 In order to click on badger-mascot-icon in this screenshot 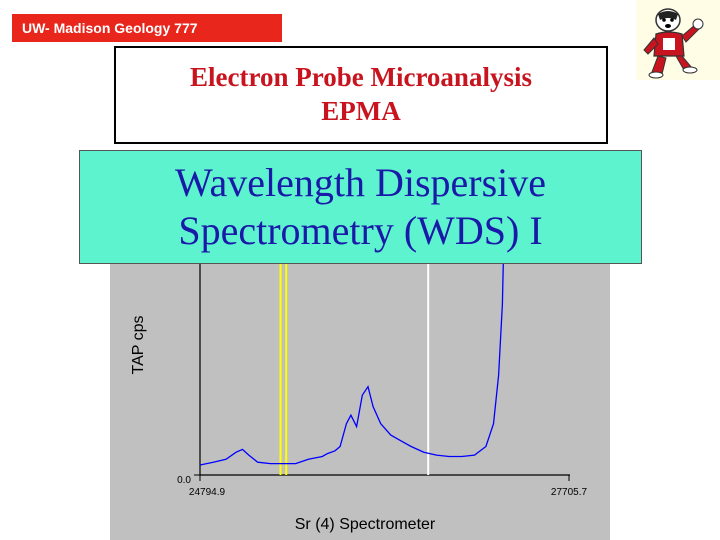, I will do `click(673, 43)`.